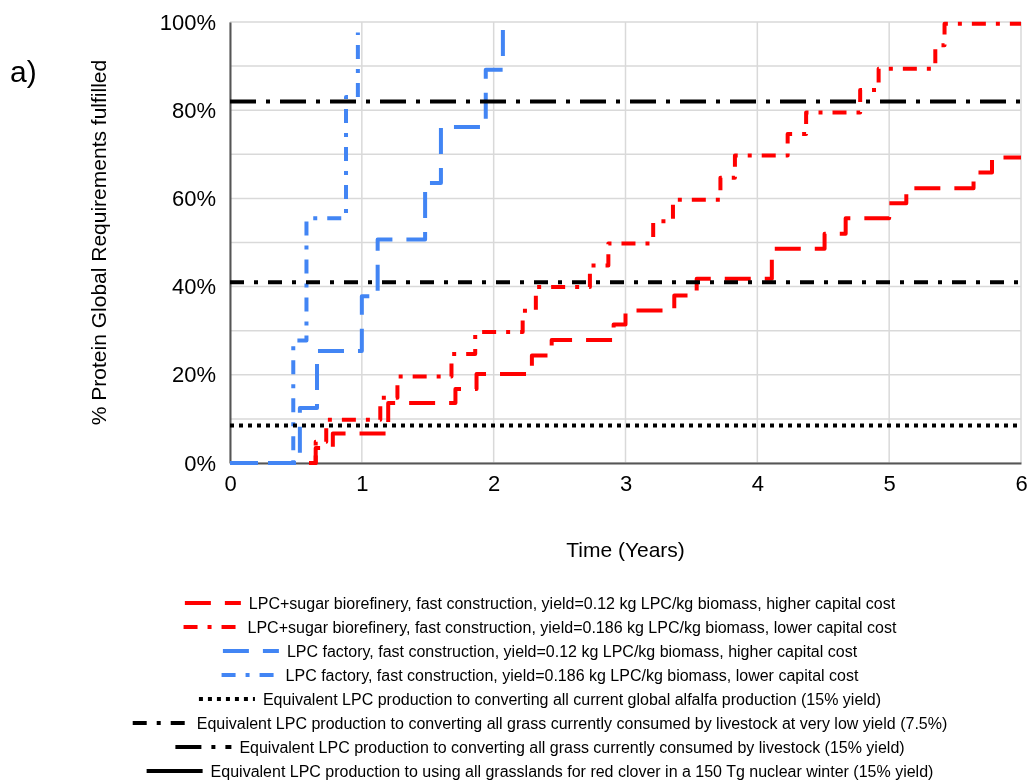 This screenshot has width=1033, height=782. Describe the element at coordinates (362, 483) in the screenshot. I see `x-tick-label: 1` at that location.